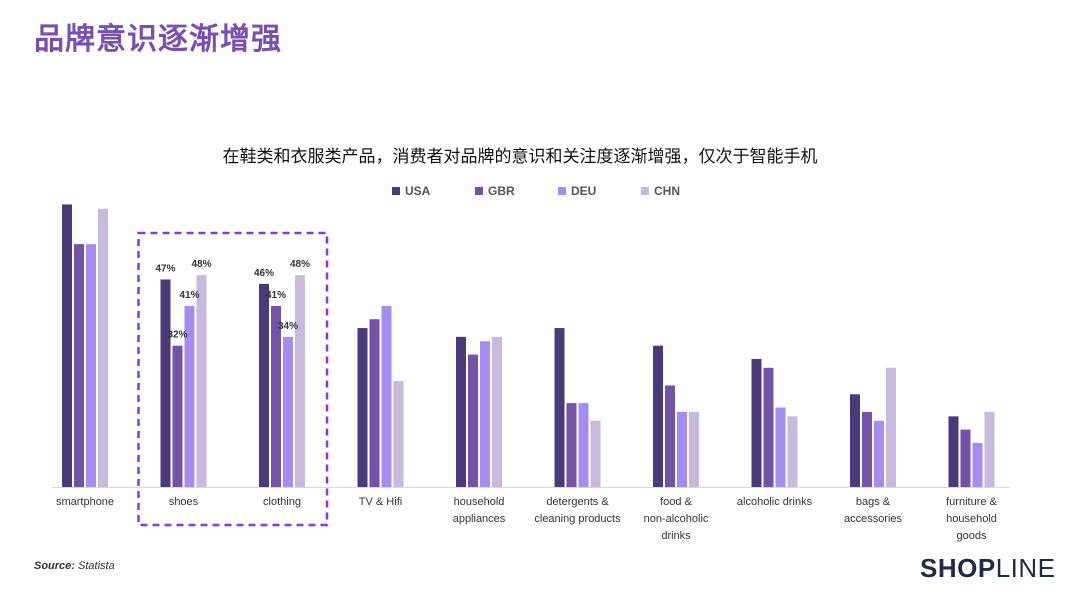 The width and height of the screenshot is (1080, 599). I want to click on legend-item-chn: CHN, so click(682, 191).